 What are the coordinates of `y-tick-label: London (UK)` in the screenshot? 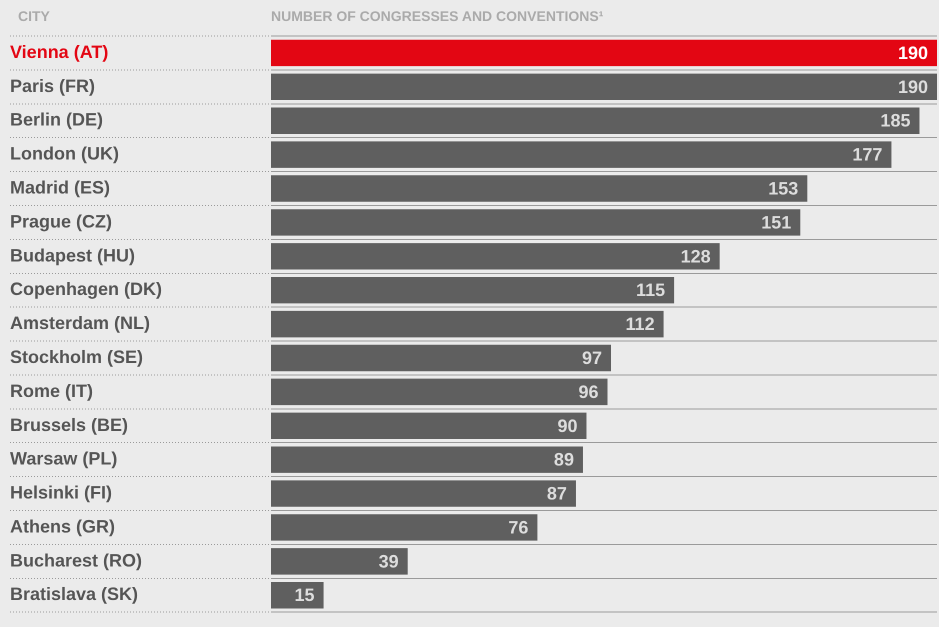 It's located at (64, 154).